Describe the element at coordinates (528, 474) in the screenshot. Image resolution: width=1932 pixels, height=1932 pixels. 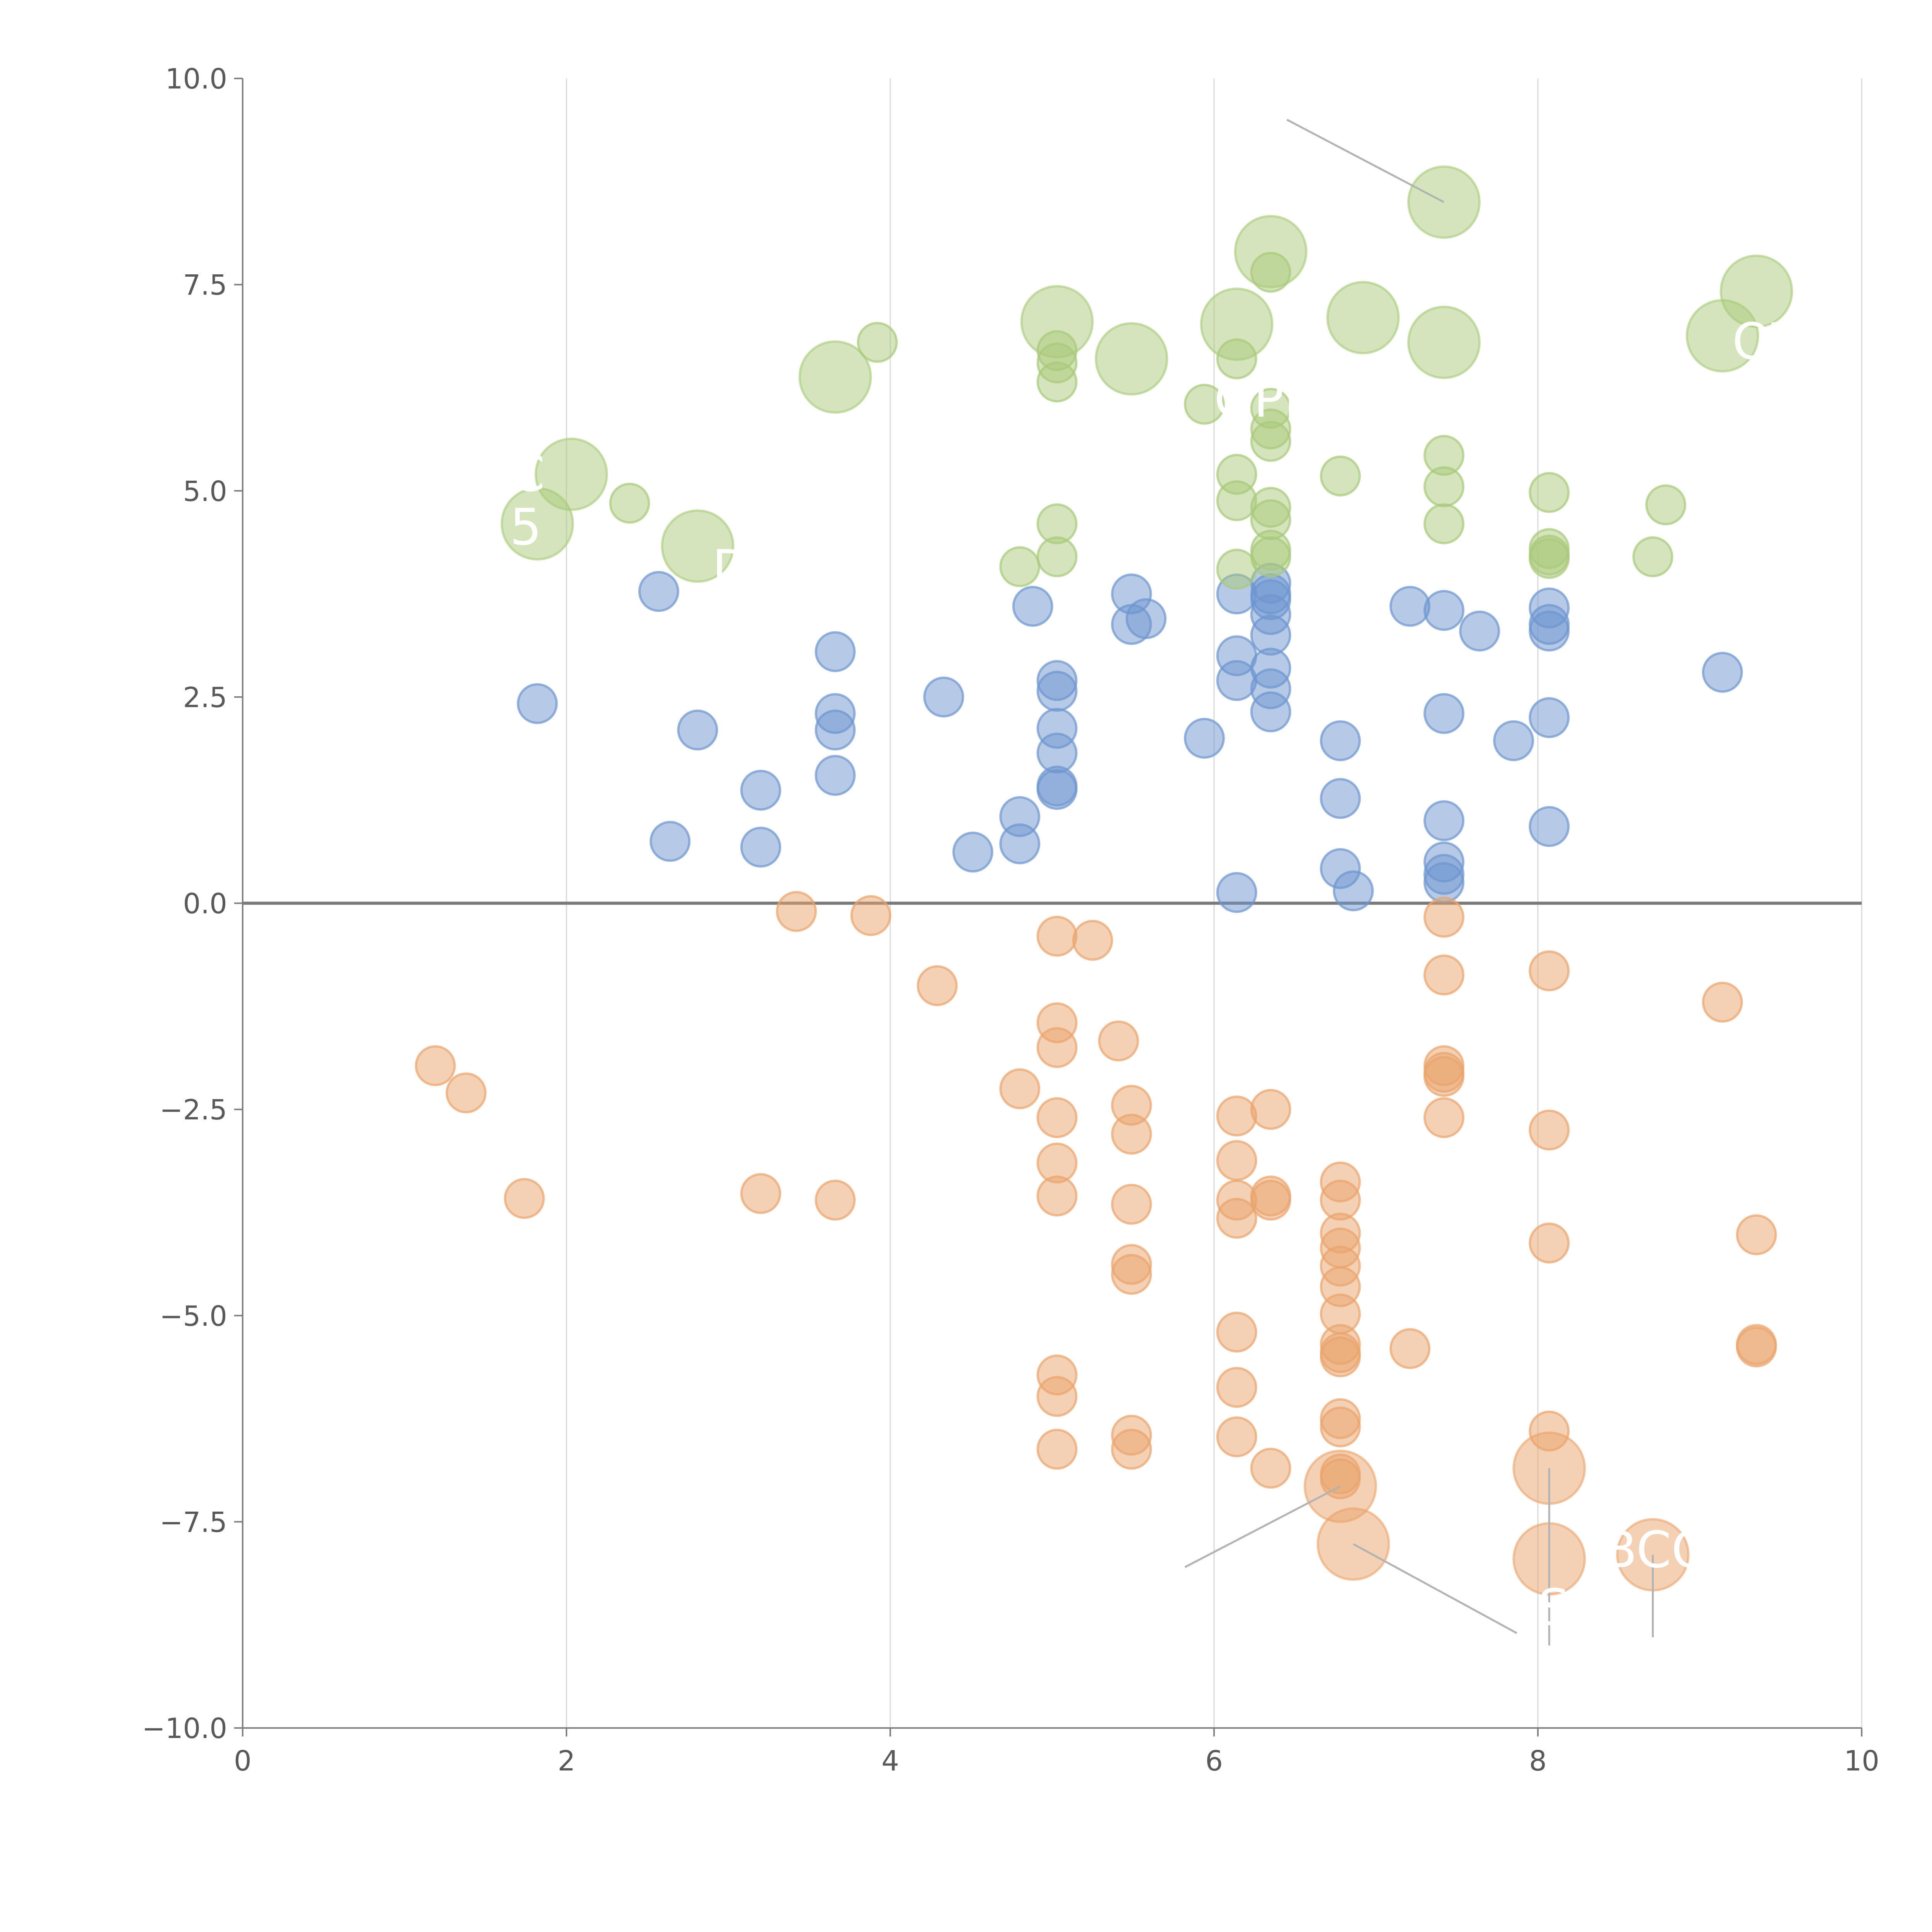
I see `annotation-label: C` at that location.